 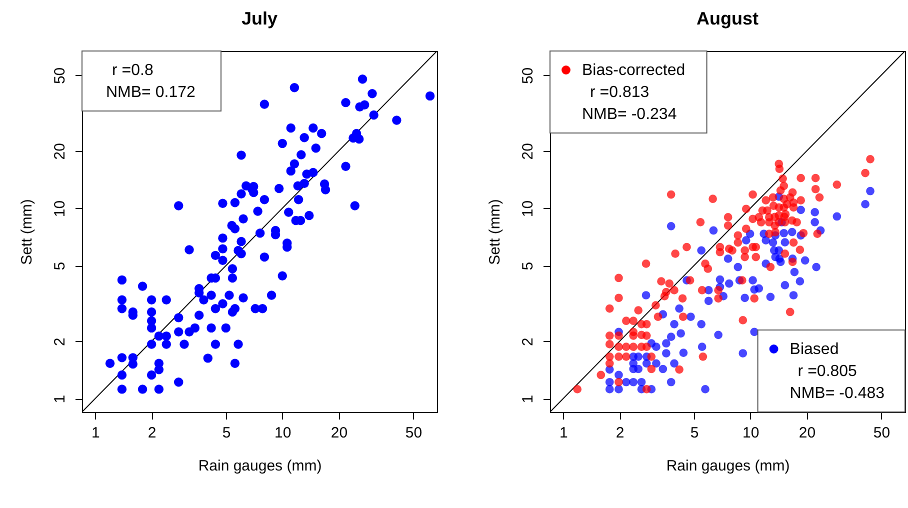 I want to click on annotation: NMB= 0.172, so click(x=151, y=92).